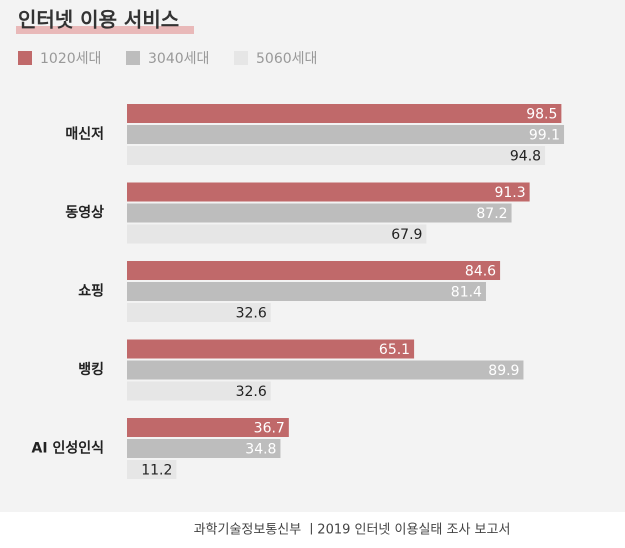 The width and height of the screenshot is (625, 548). I want to click on legend-label: 3040세대, so click(178, 59).